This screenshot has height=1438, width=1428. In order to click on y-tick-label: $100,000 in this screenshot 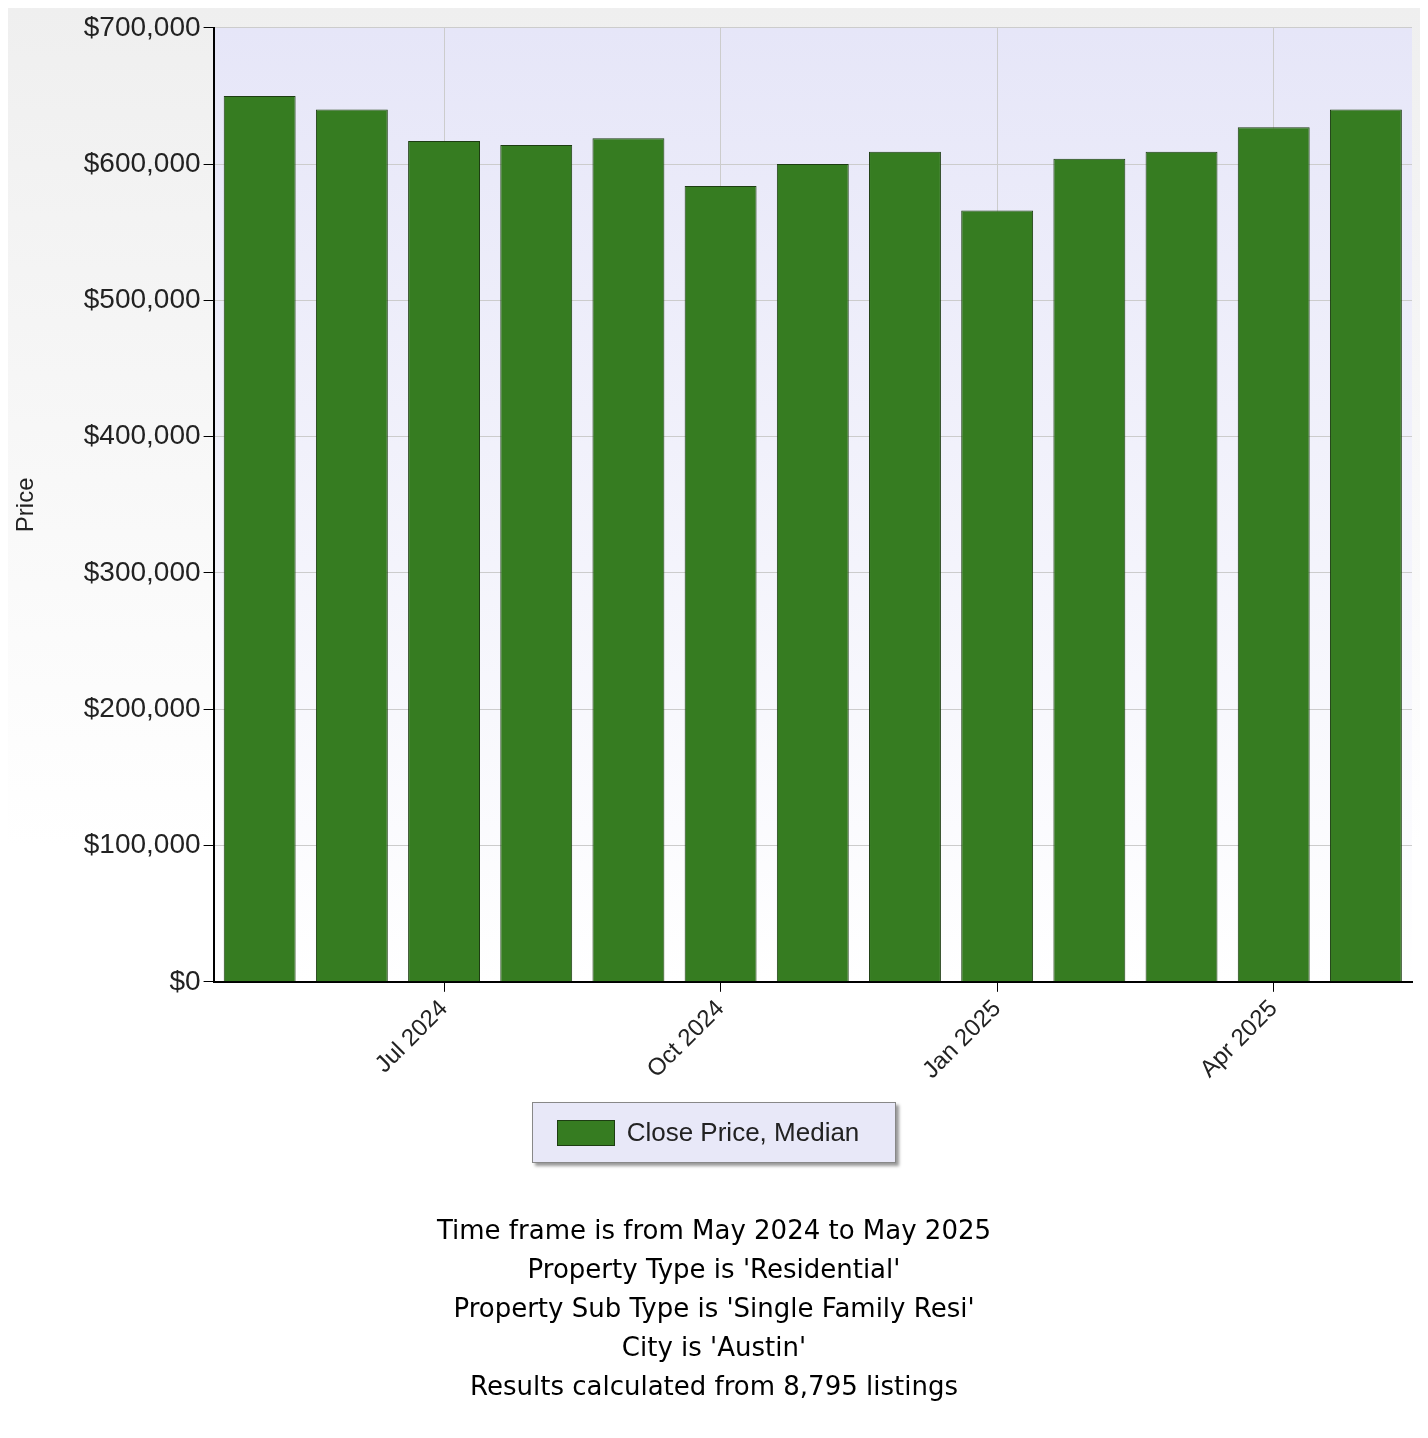, I will do `click(142, 844)`.